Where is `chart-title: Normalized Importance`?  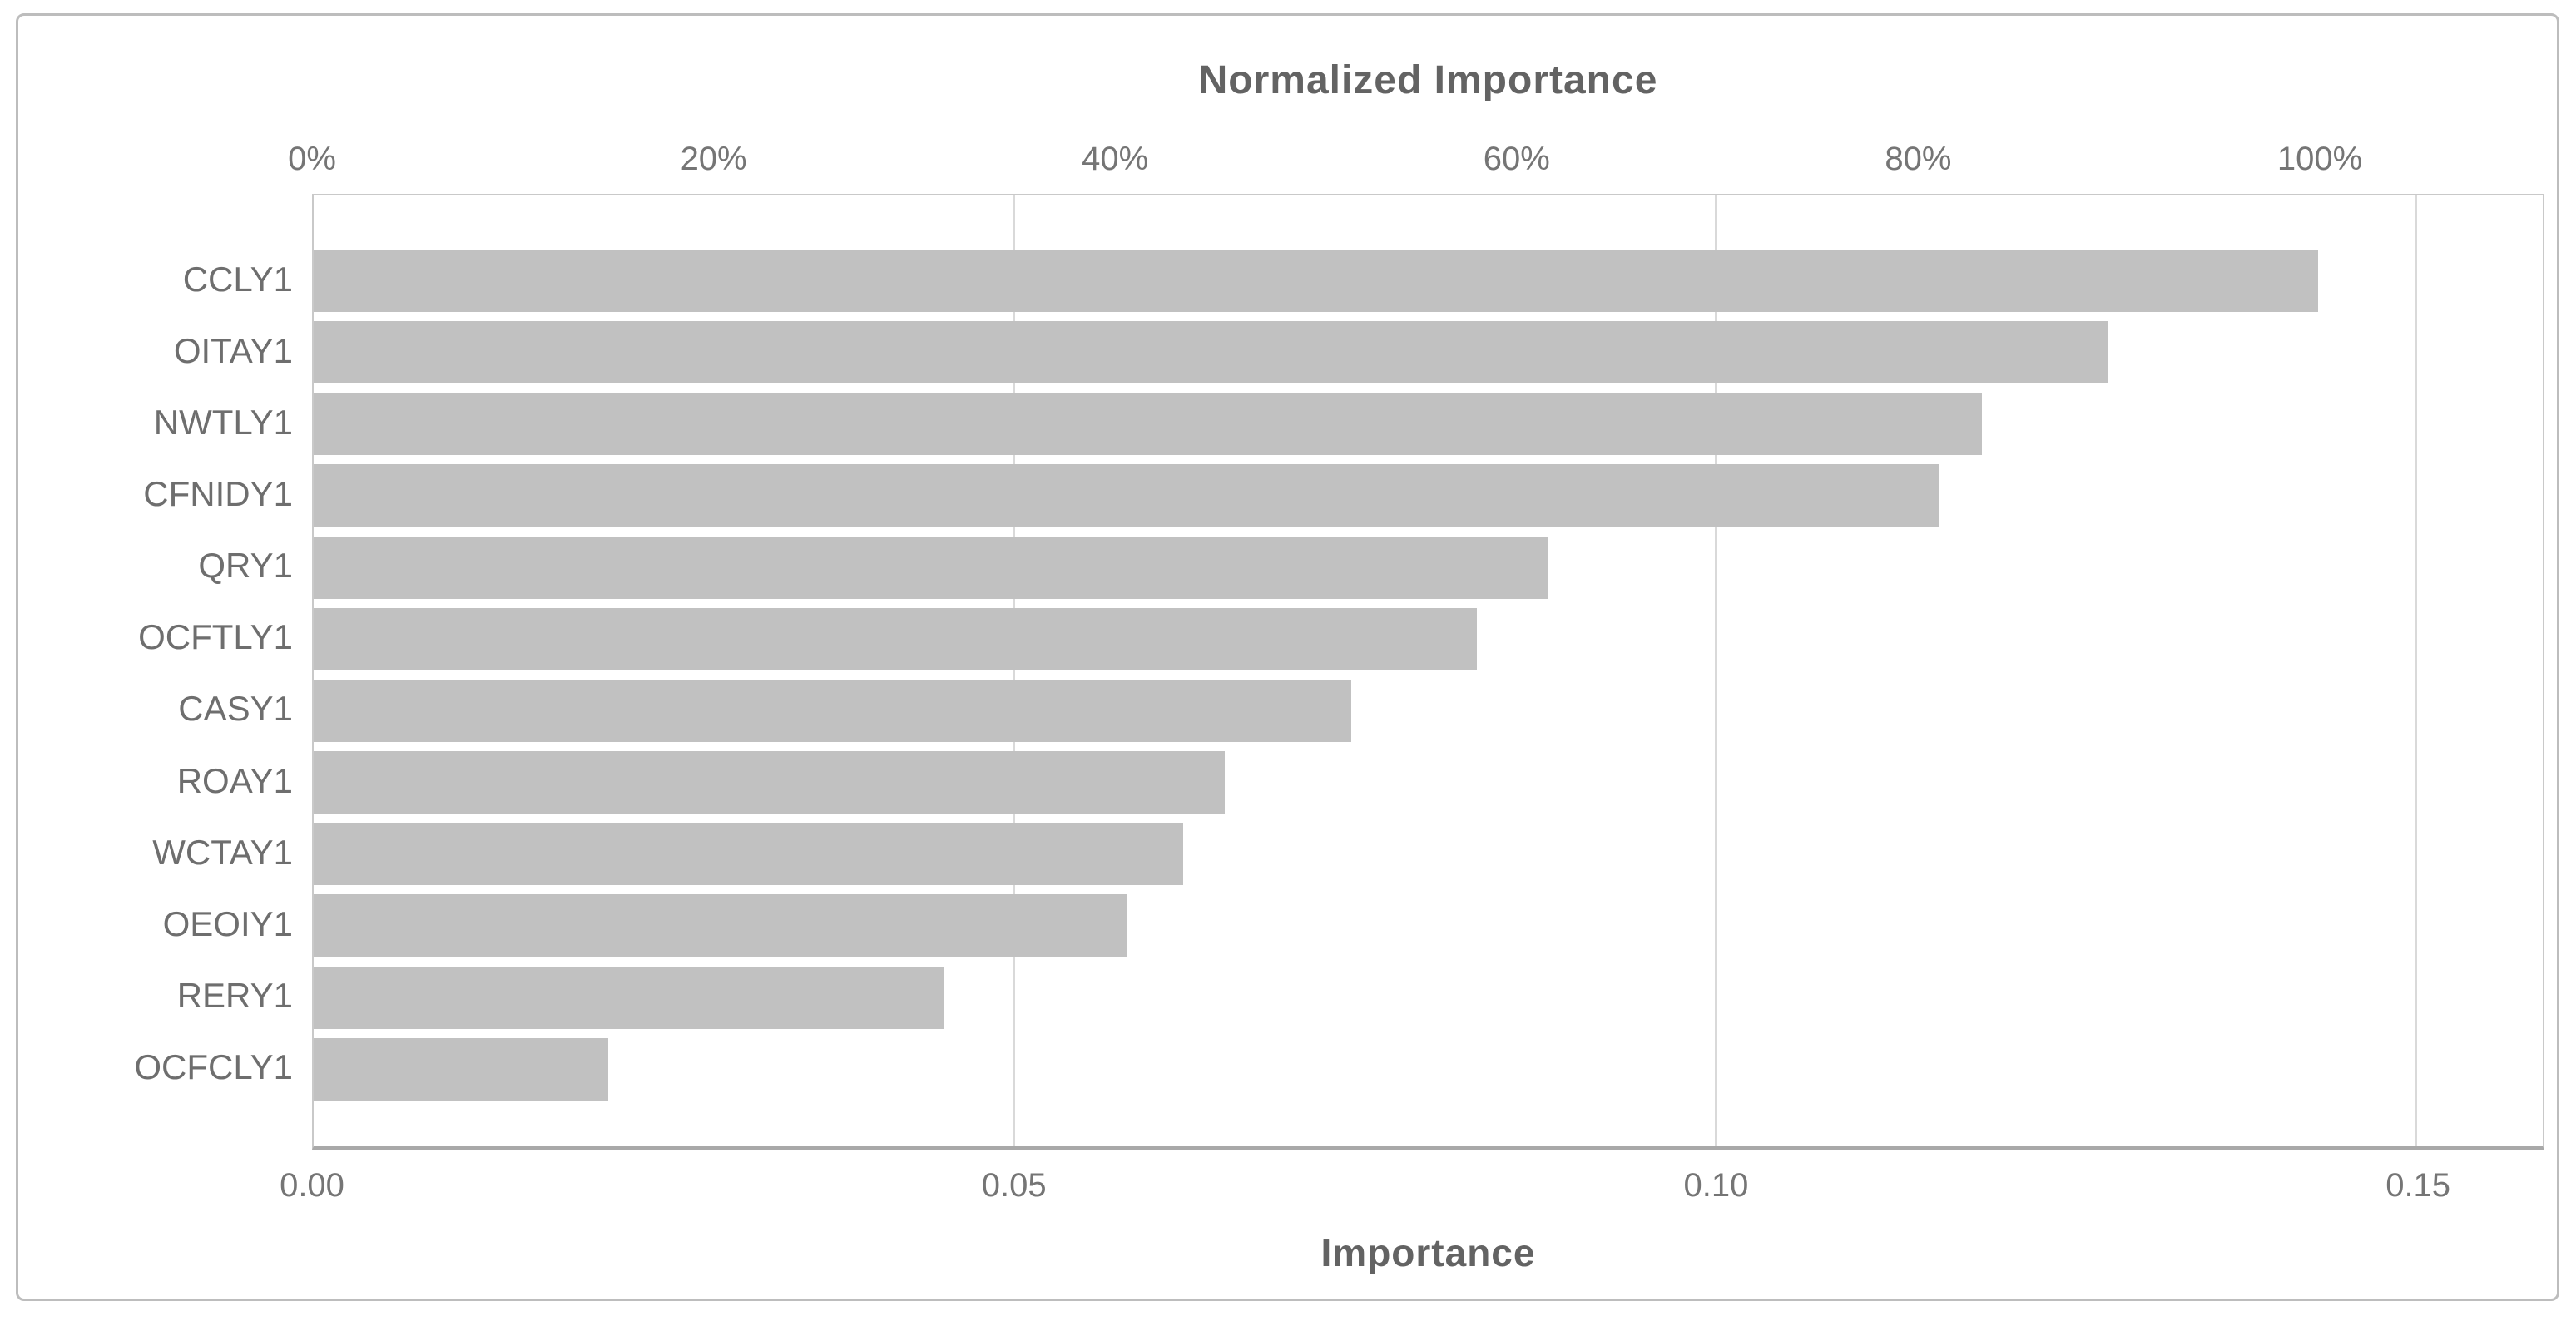
chart-title: Normalized Importance is located at coordinates (1428, 80).